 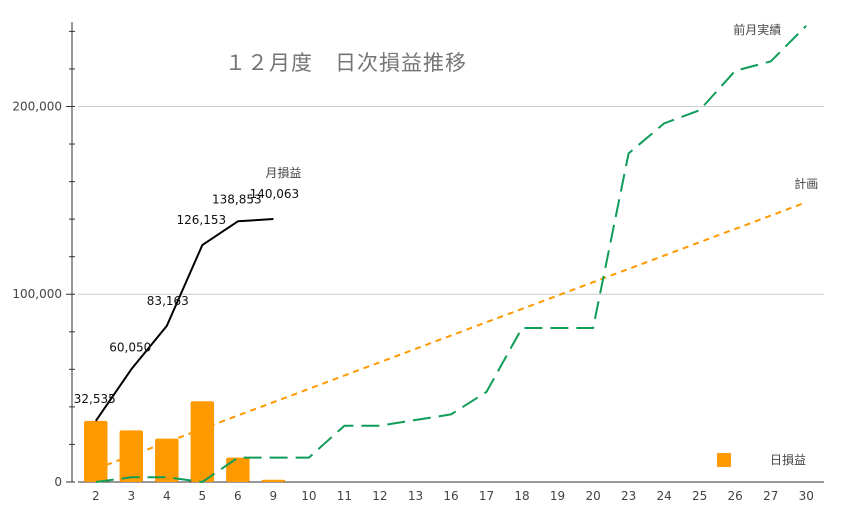 I want to click on legend: 日損益, so click(x=761, y=459).